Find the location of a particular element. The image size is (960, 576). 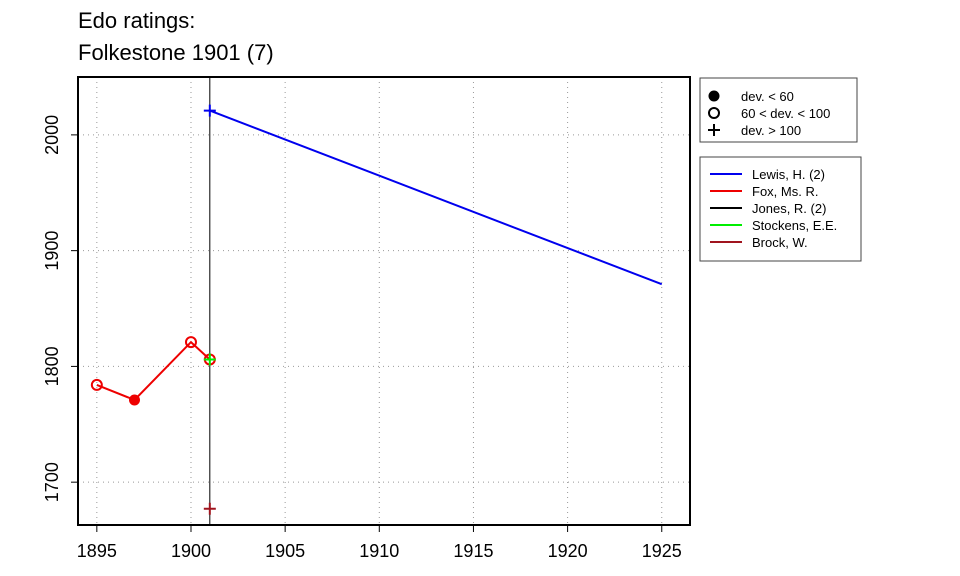

y-tick-label: 1700 is located at coordinates (52, 482).